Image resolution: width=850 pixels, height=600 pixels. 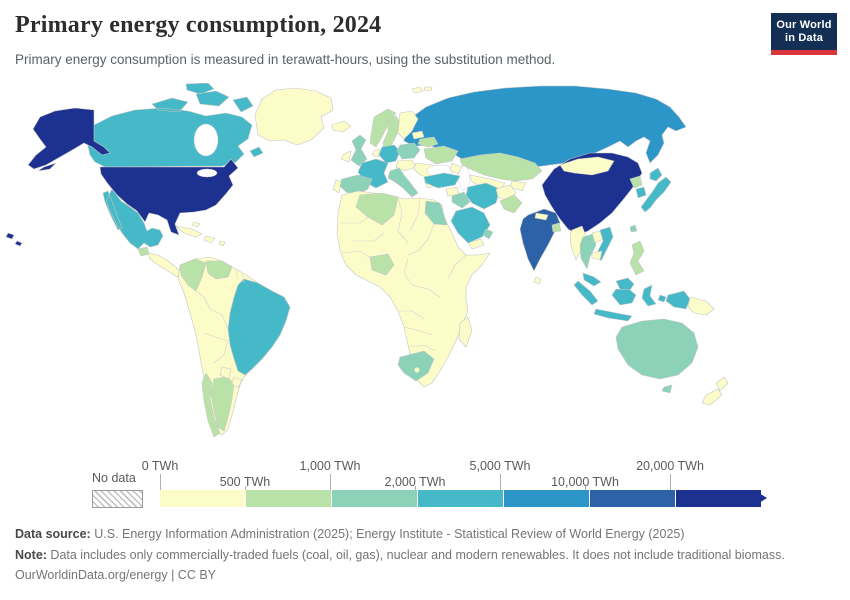 I want to click on country-ireland, so click(x=346, y=156).